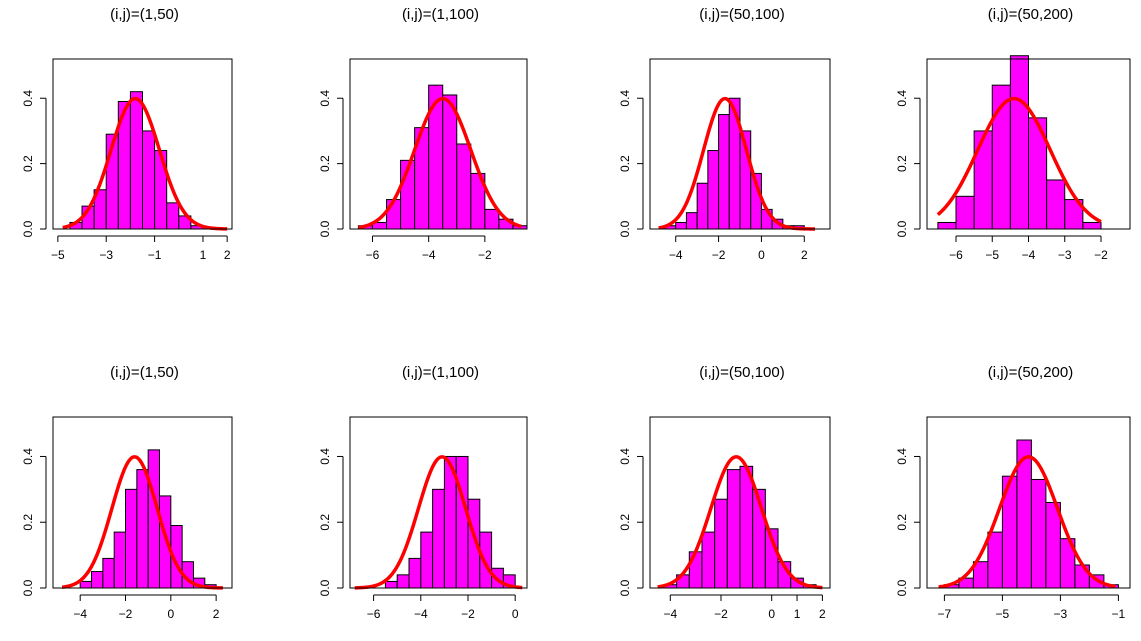 This screenshot has height=641, width=1141. I want to click on x-tick-label: −7, so click(945, 614).